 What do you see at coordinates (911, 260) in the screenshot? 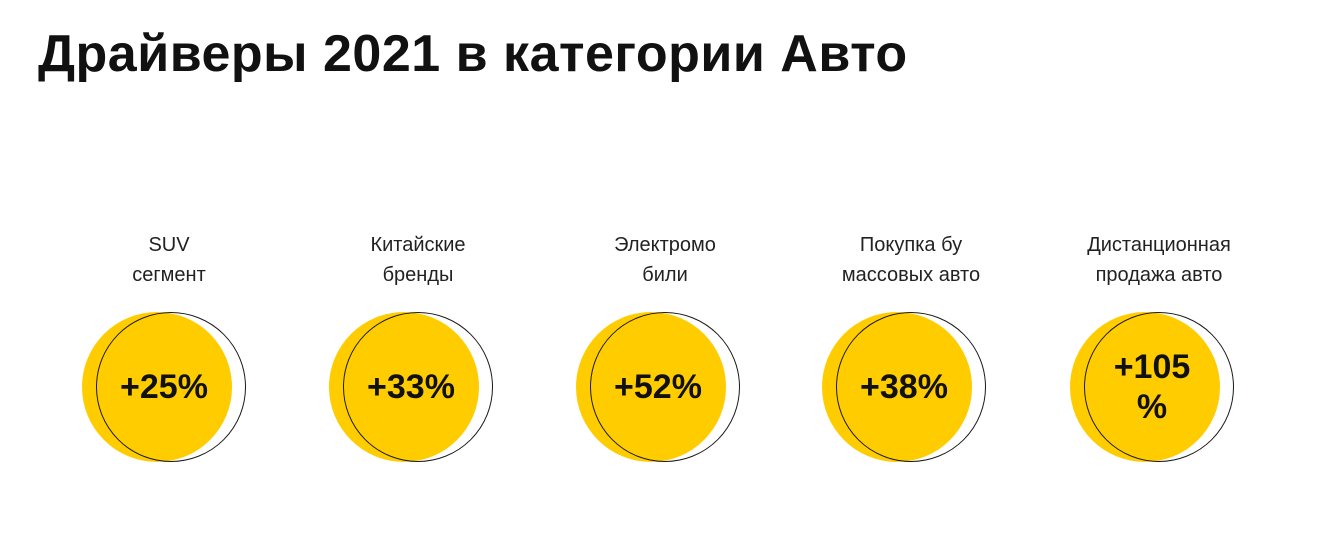
I see `driver-label: Покупка бу массовых авто` at bounding box center [911, 260].